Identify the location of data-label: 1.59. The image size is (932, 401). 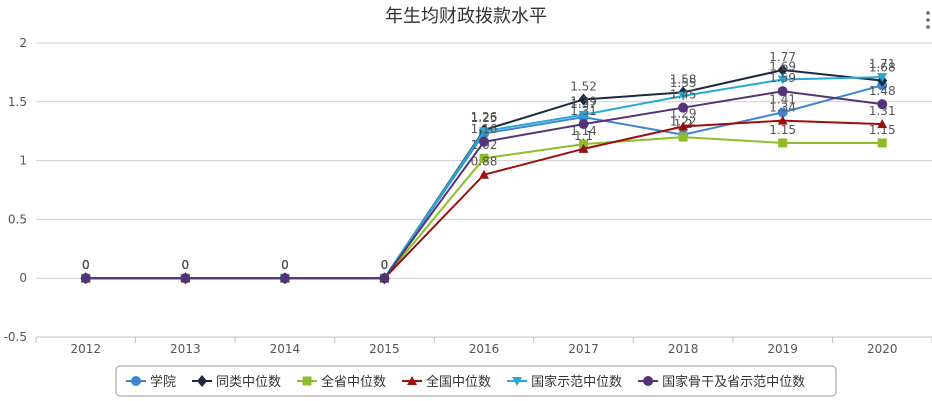
(782, 78).